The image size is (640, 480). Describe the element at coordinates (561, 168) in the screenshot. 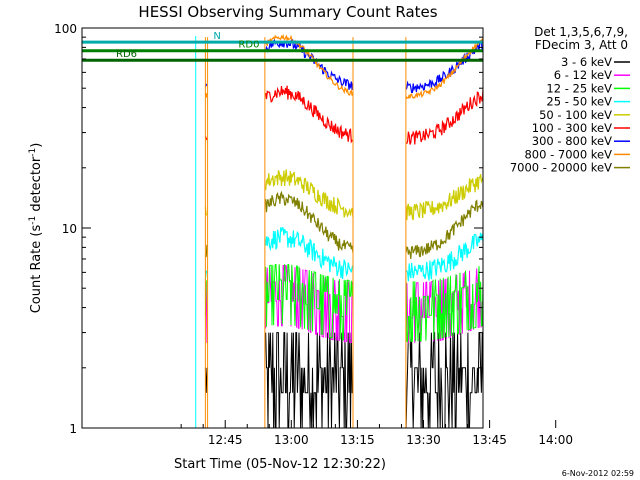

I see `legend-entry-label: 7000 - 20000 keV` at that location.